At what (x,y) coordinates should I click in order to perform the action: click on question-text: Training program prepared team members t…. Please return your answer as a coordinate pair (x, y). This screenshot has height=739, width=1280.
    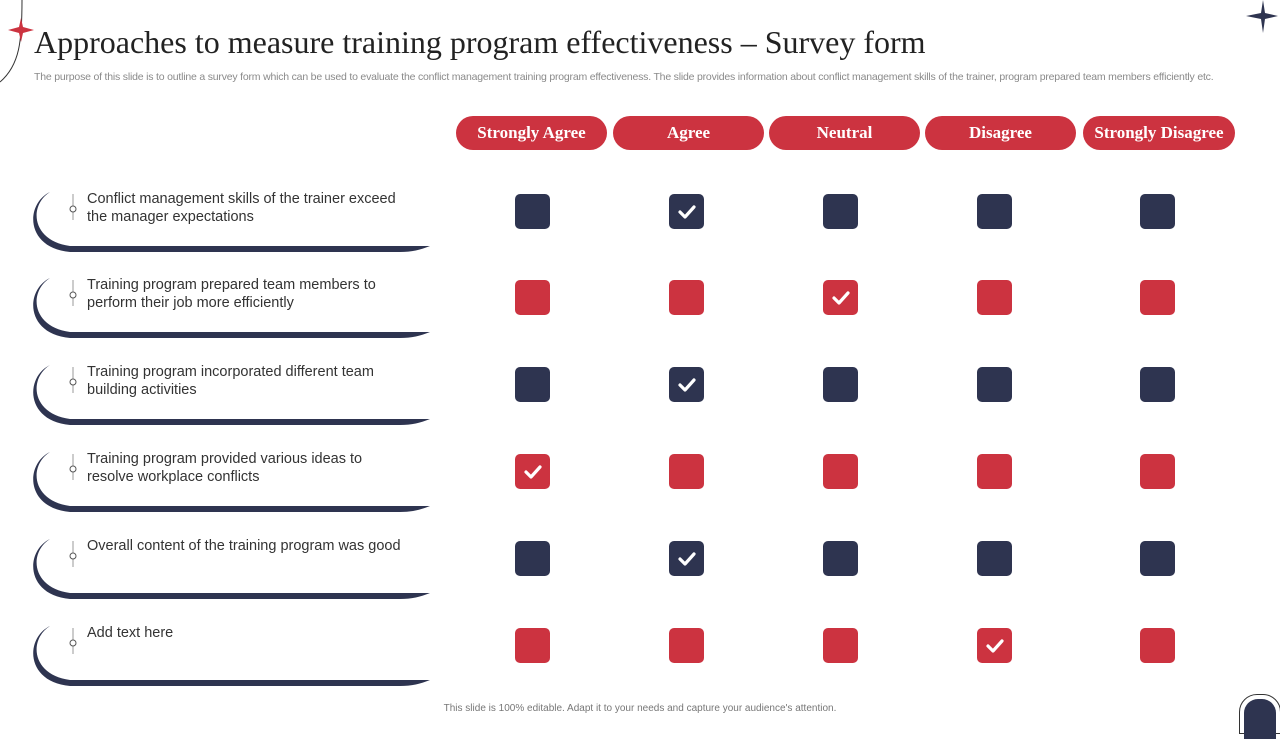
    Looking at the image, I should click on (231, 294).